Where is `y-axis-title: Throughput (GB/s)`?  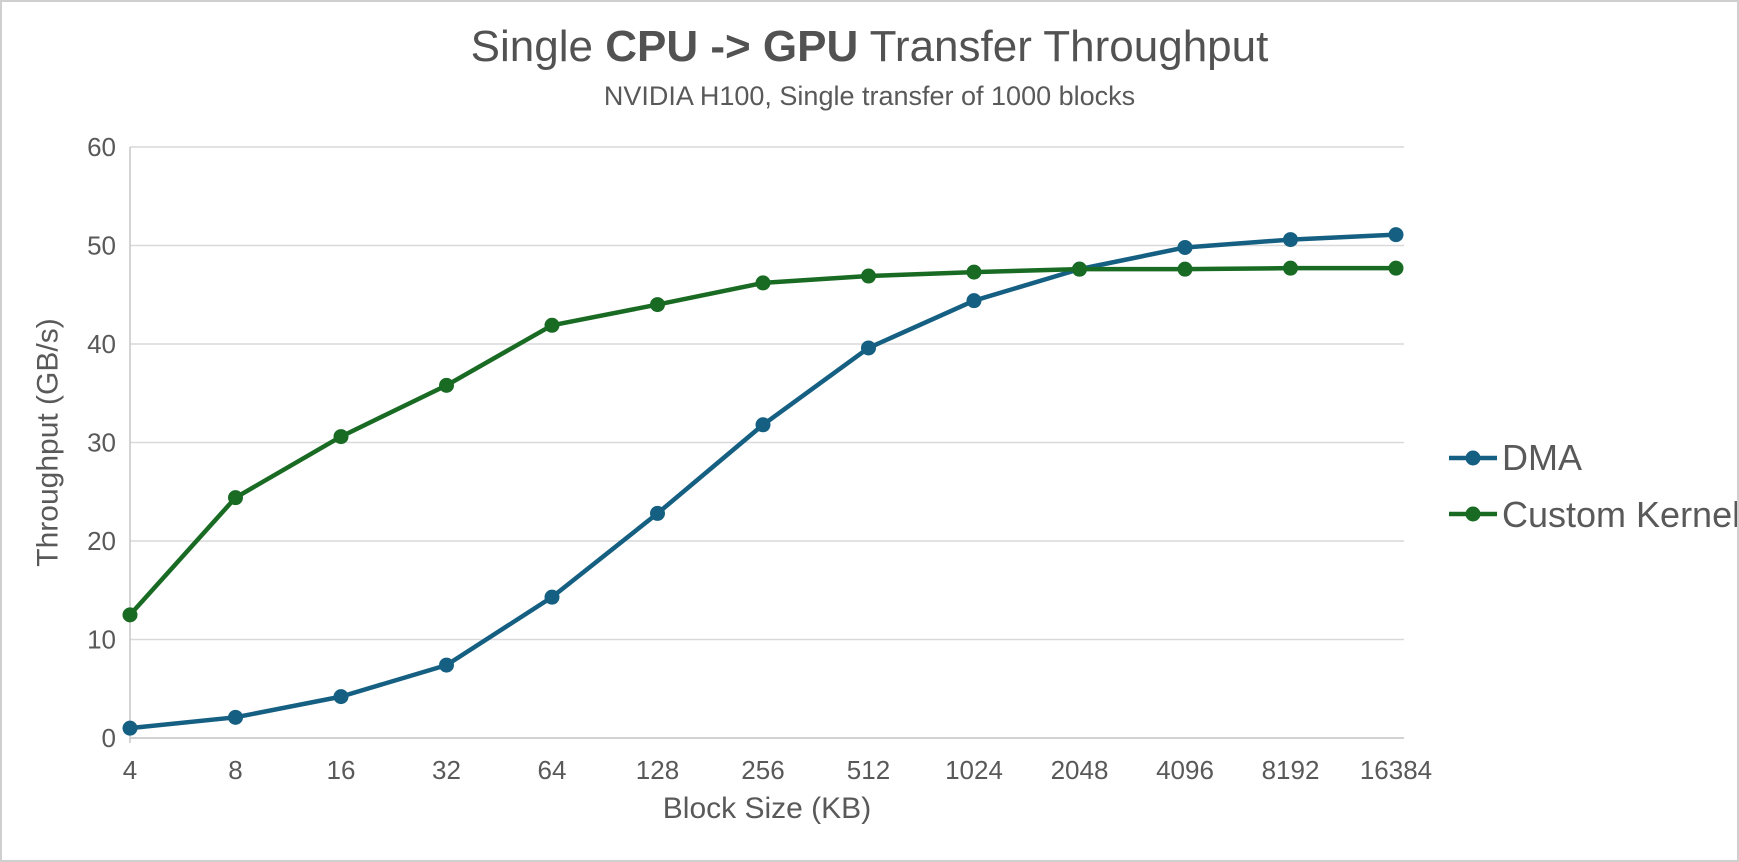 y-axis-title: Throughput (GB/s) is located at coordinates (48, 442).